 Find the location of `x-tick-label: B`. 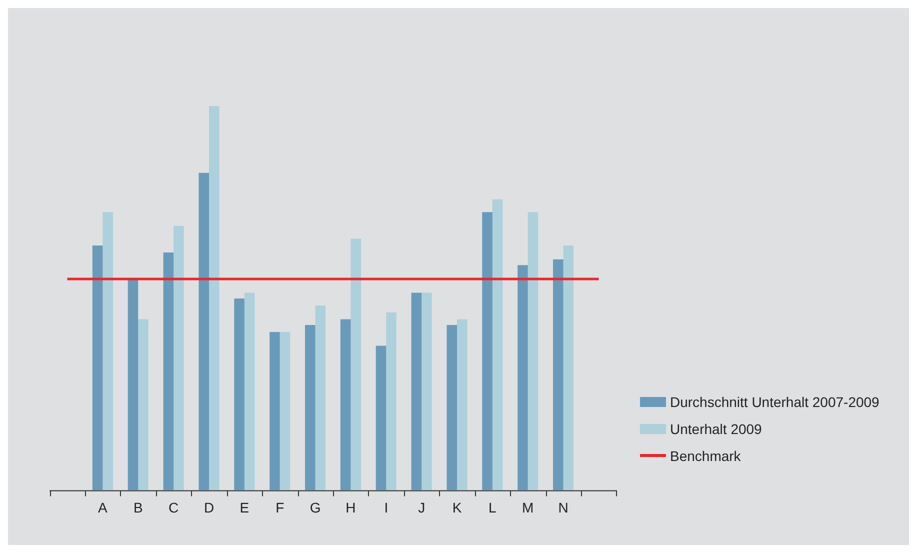

x-tick-label: B is located at coordinates (138, 507).